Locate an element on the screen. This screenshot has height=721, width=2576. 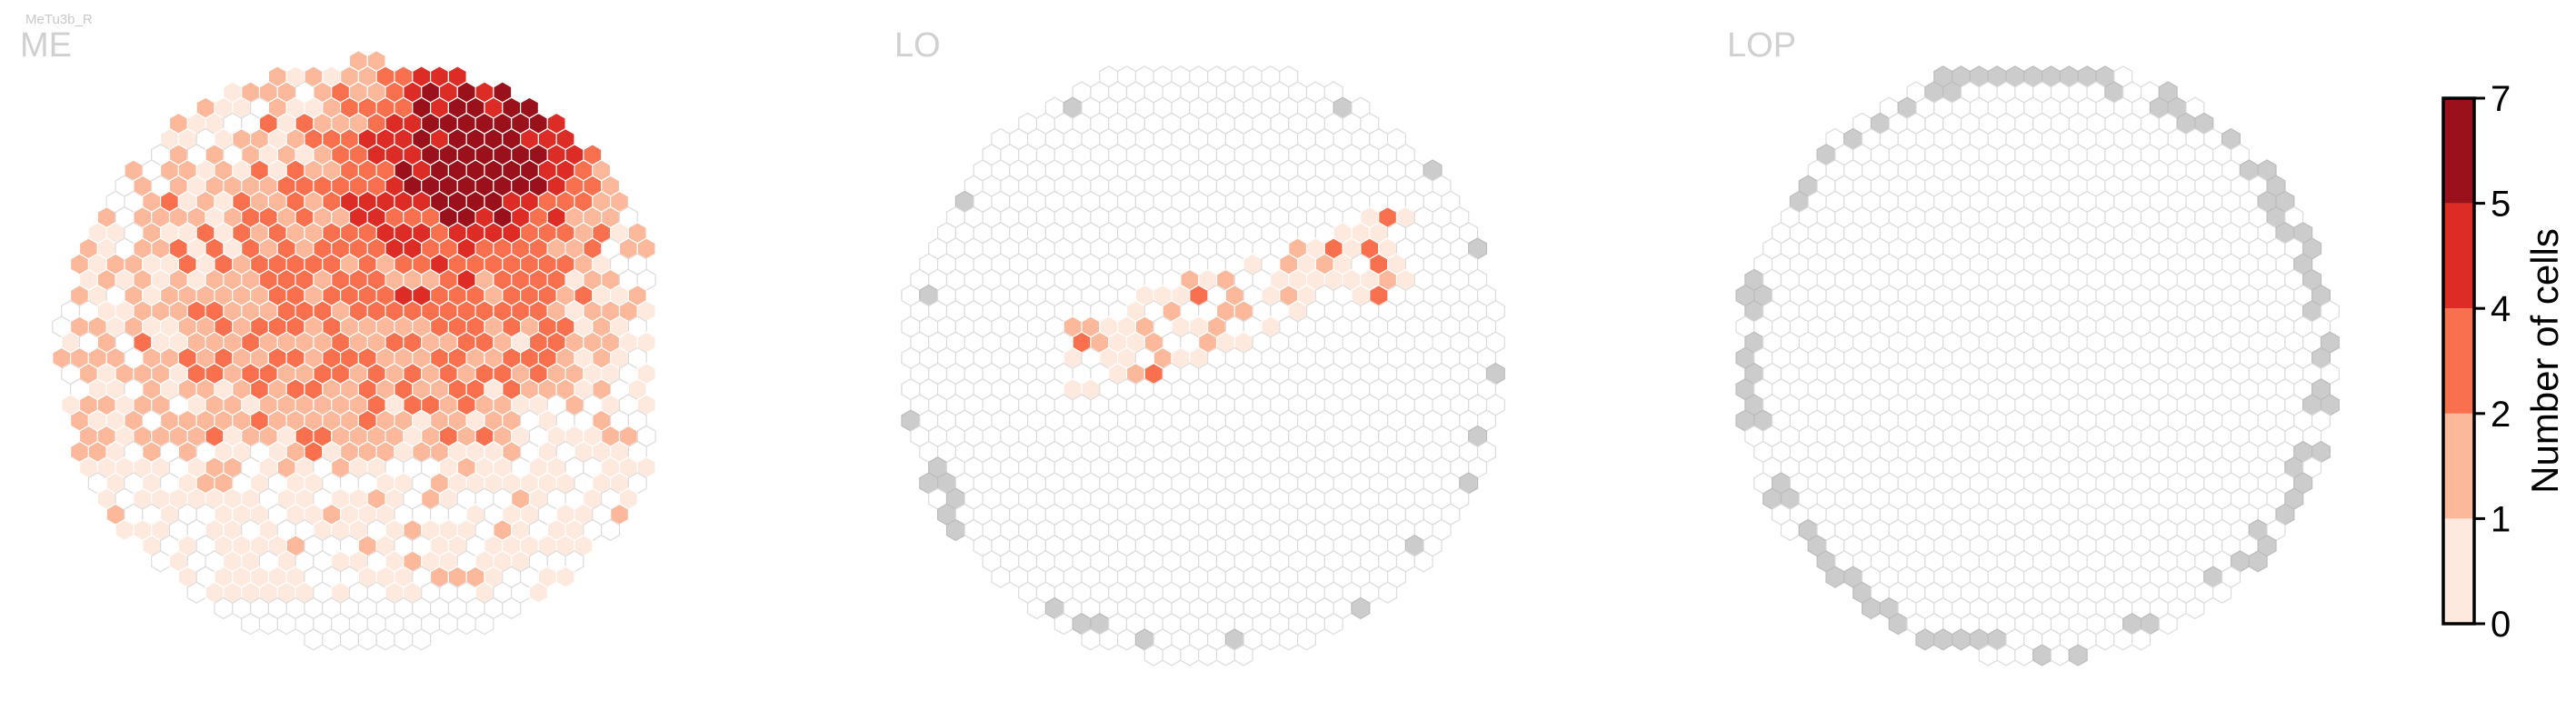
colorbar-tick-label: 0 is located at coordinates (2501, 625).